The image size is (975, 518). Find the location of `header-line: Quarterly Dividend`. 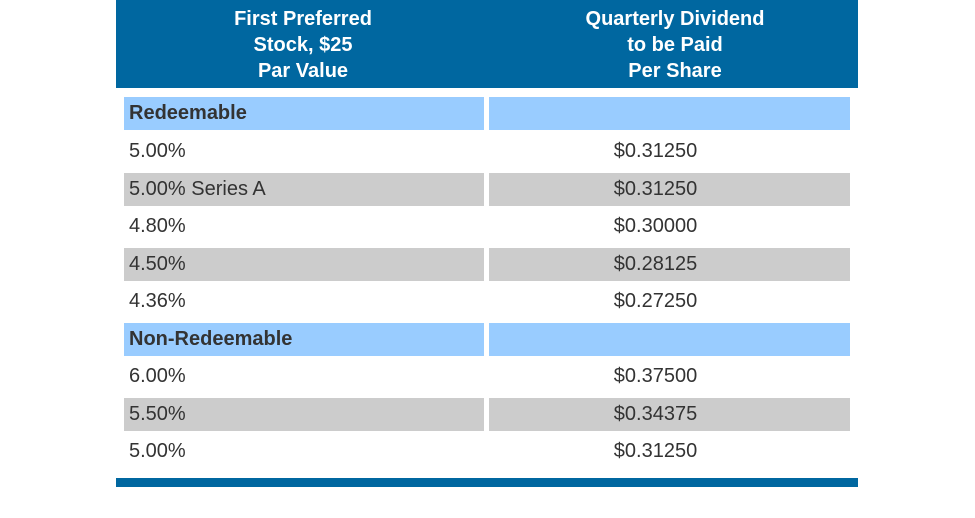

header-line: Quarterly Dividend is located at coordinates (675, 19).